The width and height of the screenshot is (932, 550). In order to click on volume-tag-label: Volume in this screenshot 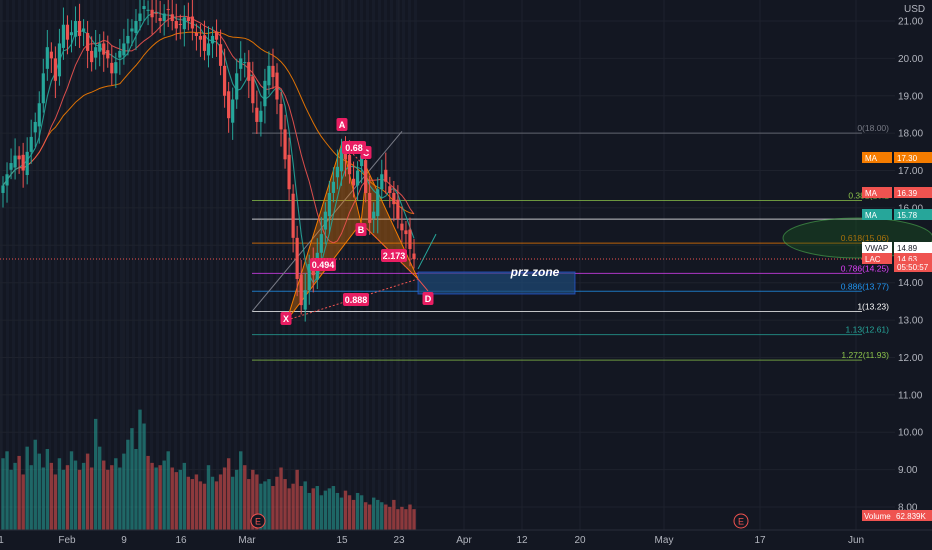, I will do `click(877, 516)`.